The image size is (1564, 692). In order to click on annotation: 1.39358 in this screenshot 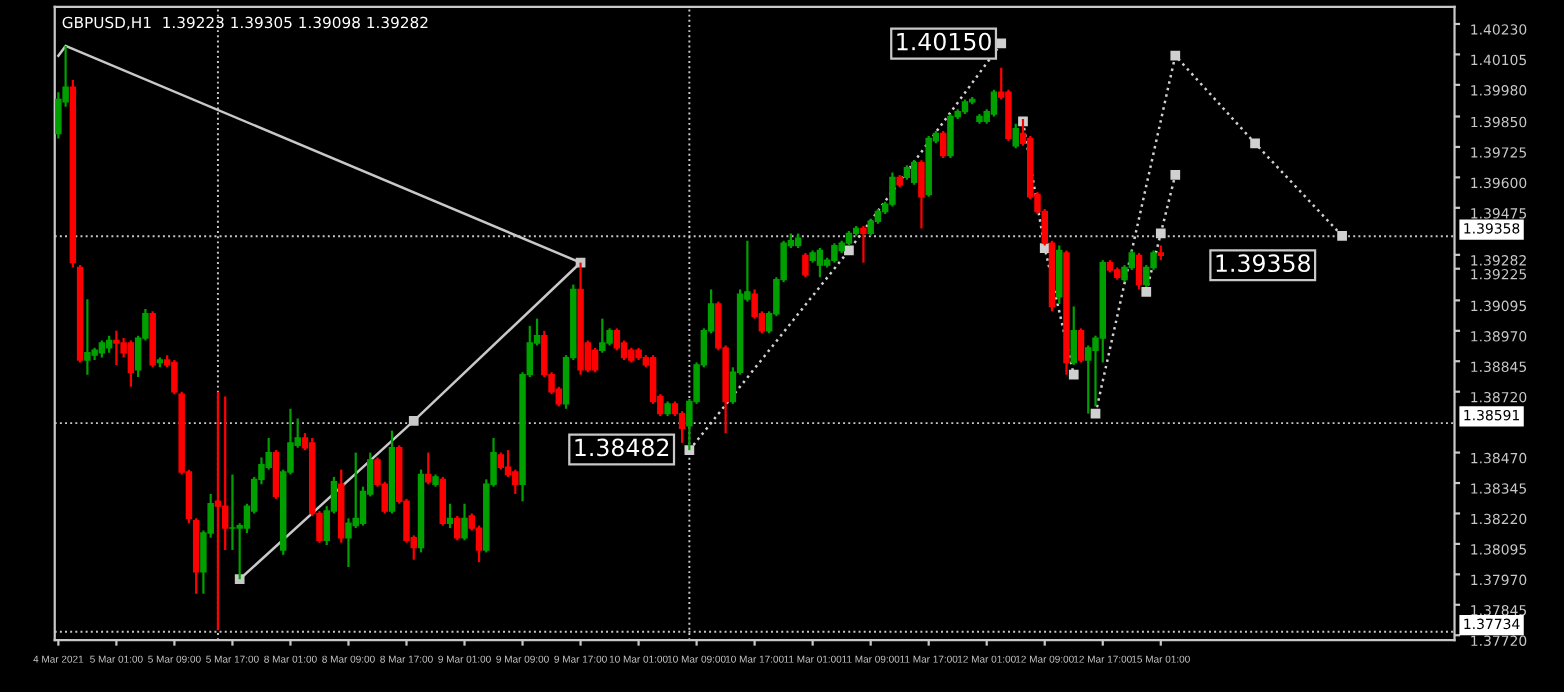, I will do `click(1263, 263)`.